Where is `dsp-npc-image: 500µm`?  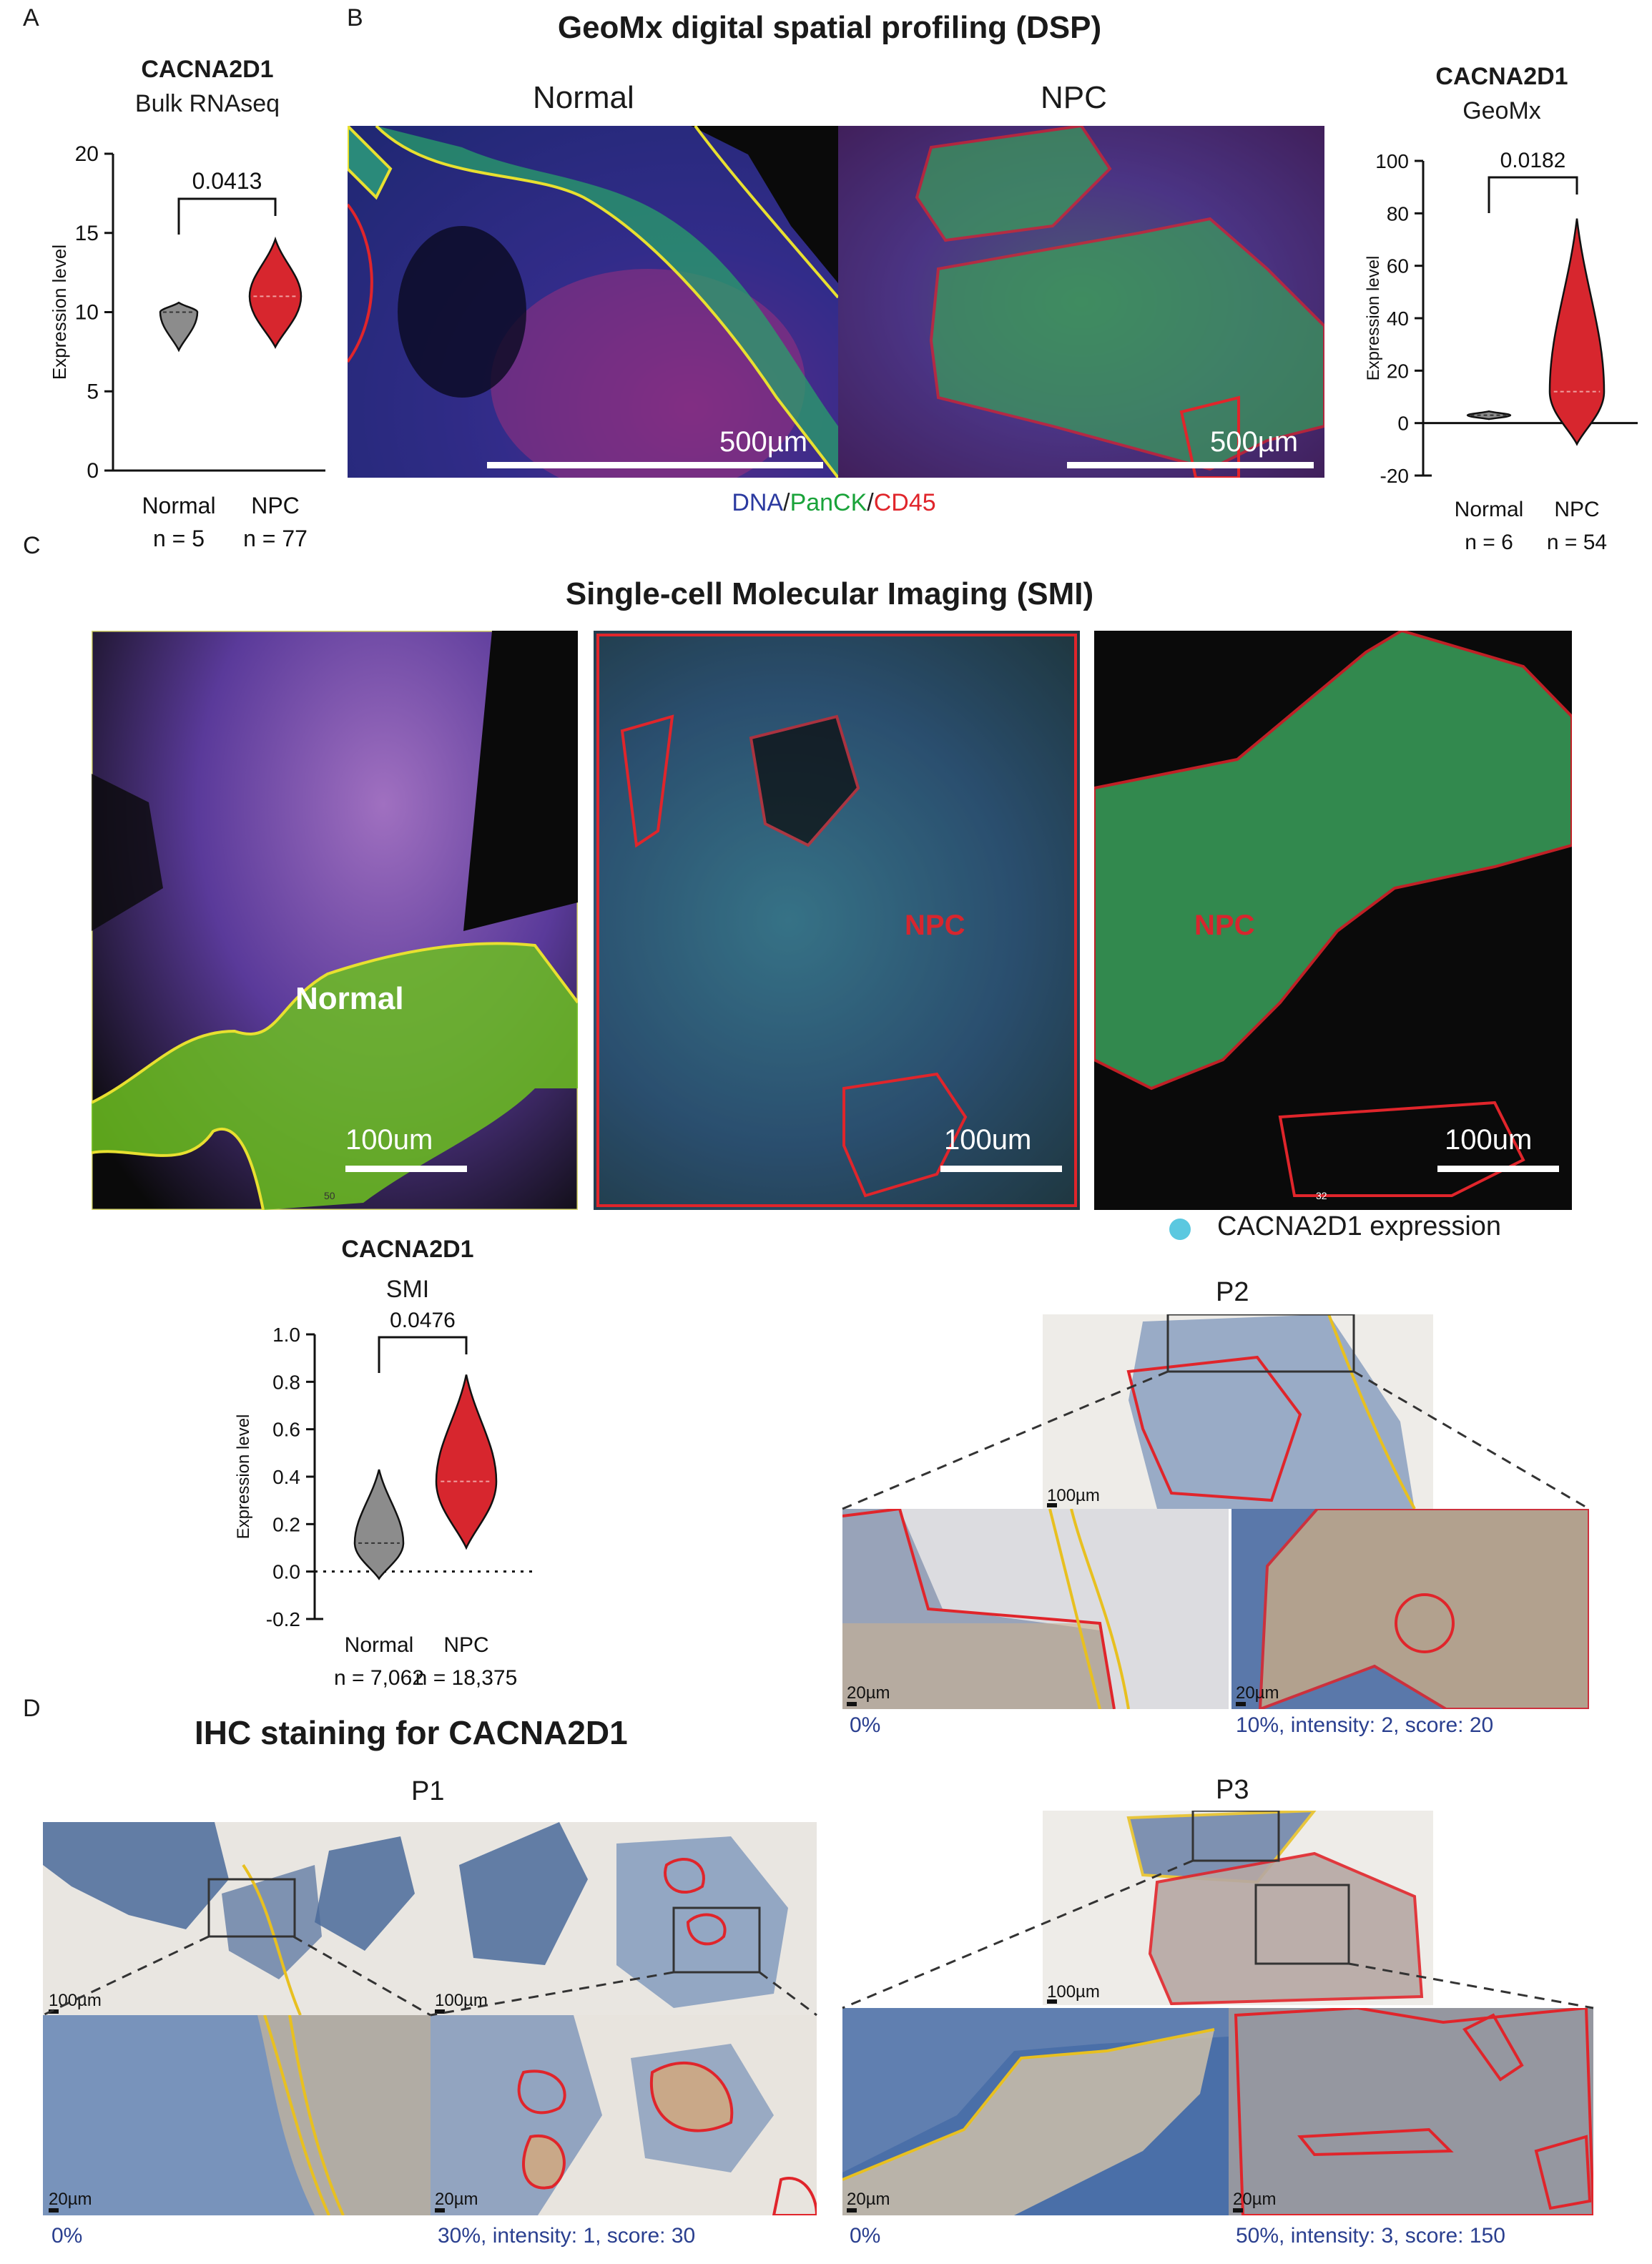 dsp-npc-image: 500µm is located at coordinates (1081, 302).